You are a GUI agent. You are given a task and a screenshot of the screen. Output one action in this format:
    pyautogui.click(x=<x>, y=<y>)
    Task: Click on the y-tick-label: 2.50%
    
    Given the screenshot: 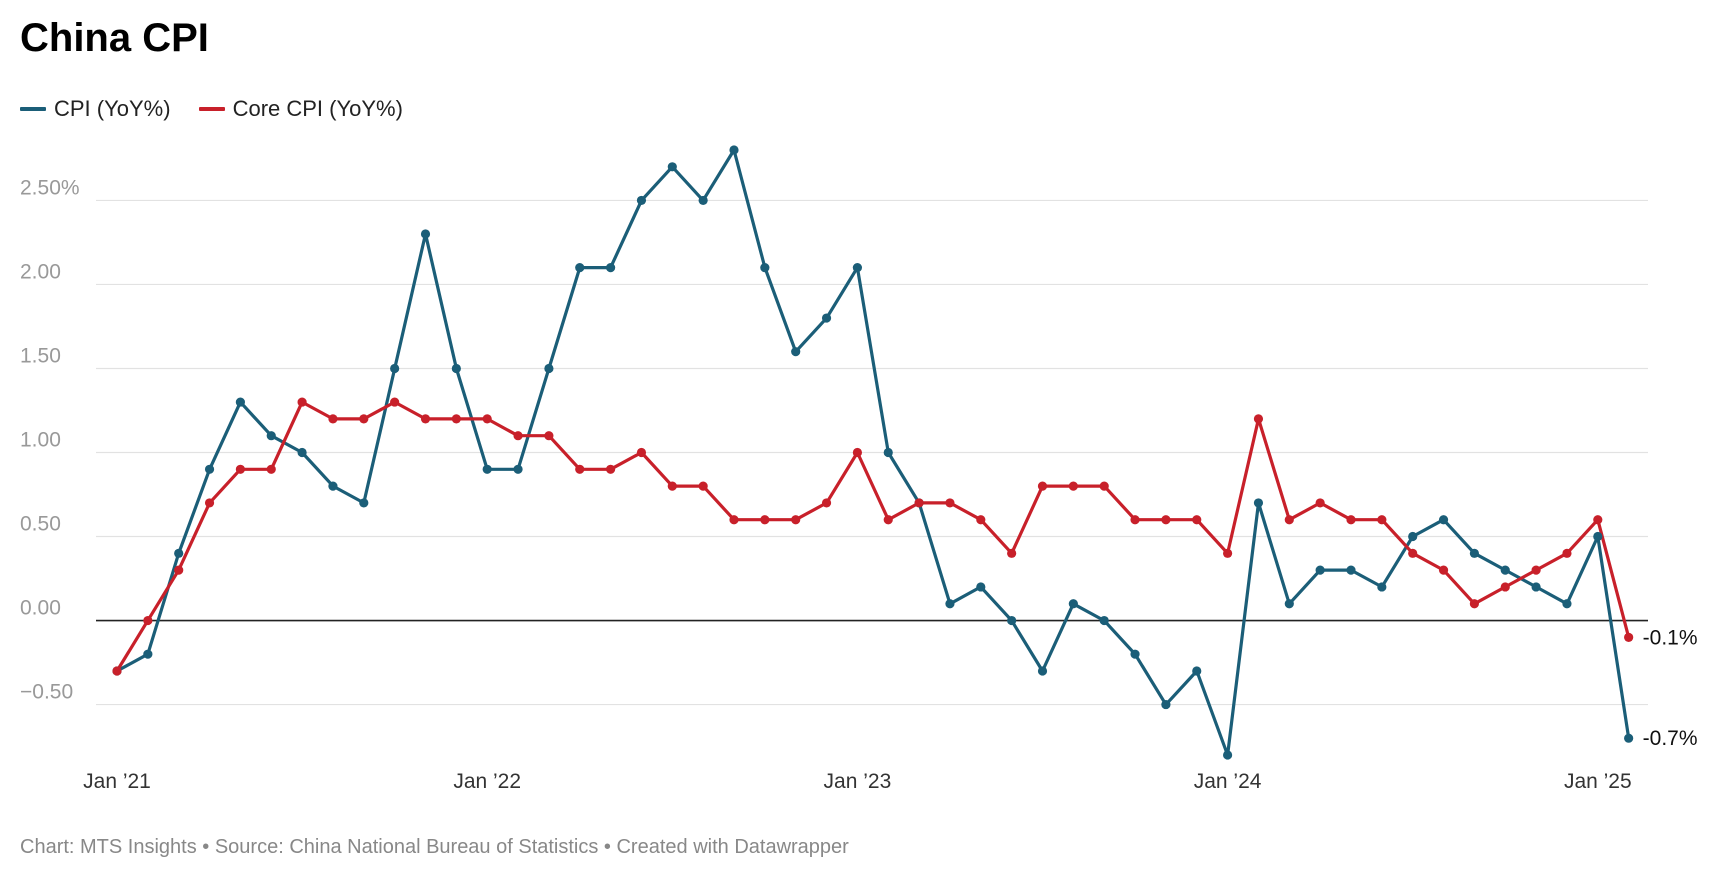 What is the action you would take?
    pyautogui.click(x=50, y=187)
    